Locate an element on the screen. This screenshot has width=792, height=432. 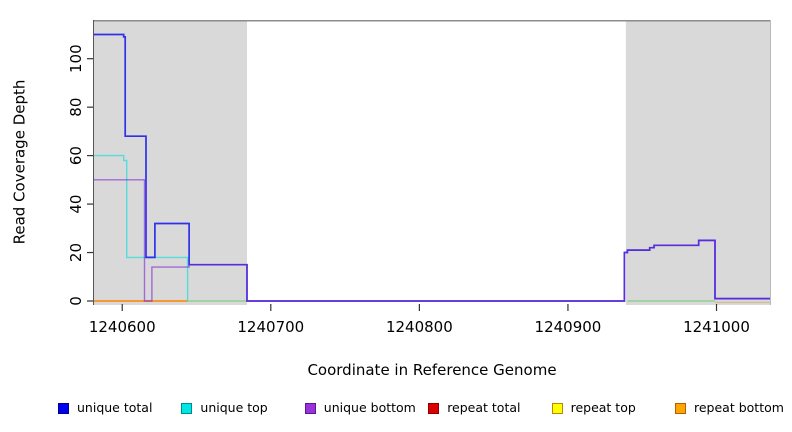
x-tick-label: 1241000 is located at coordinates (716, 327).